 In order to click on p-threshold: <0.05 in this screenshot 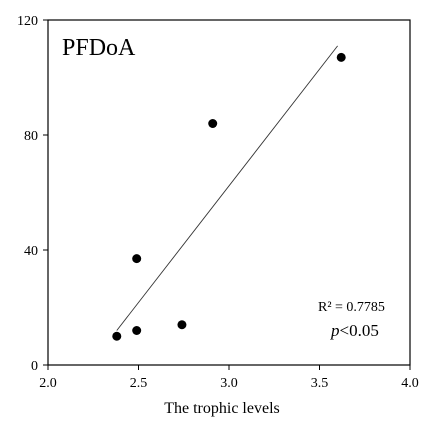, I will do `click(359, 330)`.